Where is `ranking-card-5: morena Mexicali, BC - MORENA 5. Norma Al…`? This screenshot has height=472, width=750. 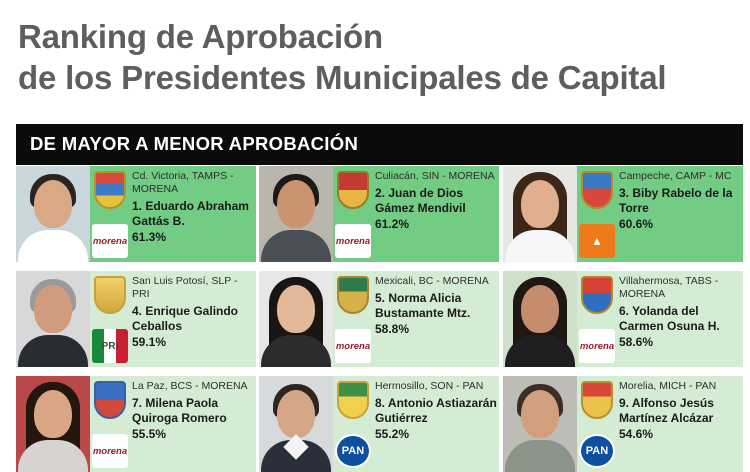 ranking-card-5: morena Mexicali, BC - MORENA 5. Norma Al… is located at coordinates (379, 319).